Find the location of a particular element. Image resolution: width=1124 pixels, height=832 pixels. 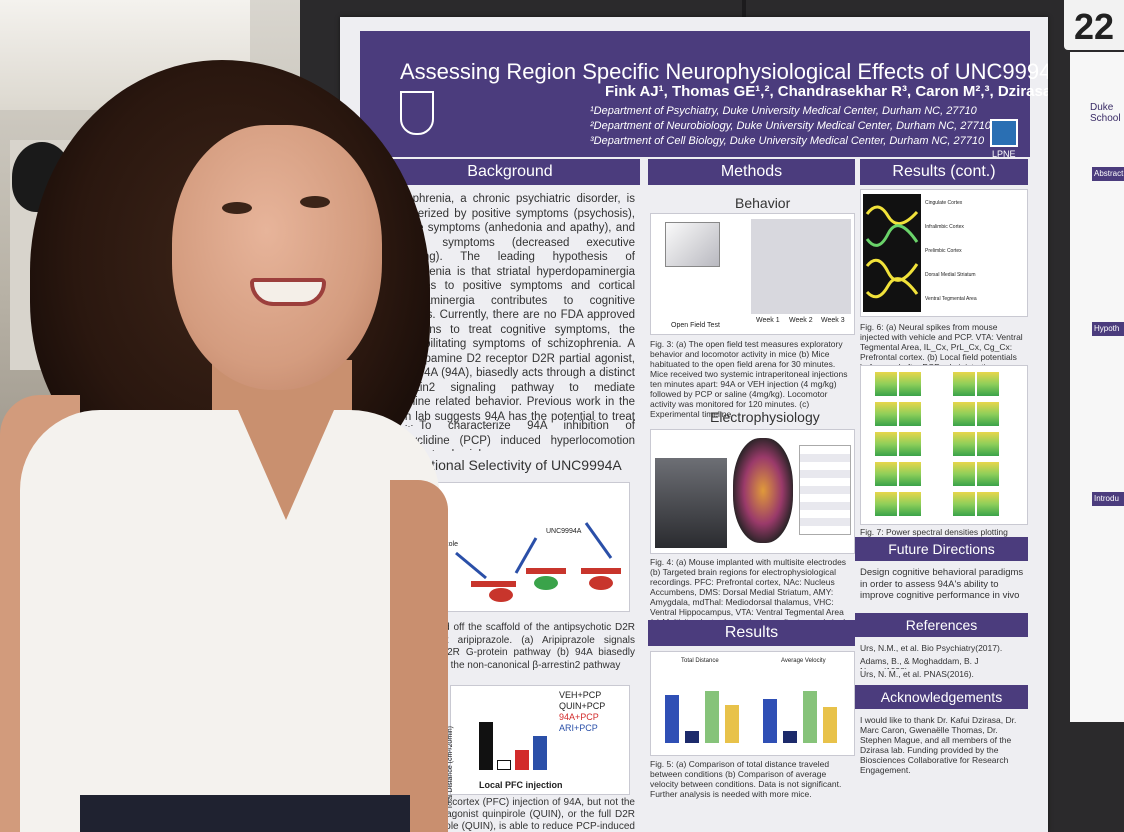

reference-item: Urs, N.M., et al. Bio Psychiatry(2017). is located at coordinates (931, 648).